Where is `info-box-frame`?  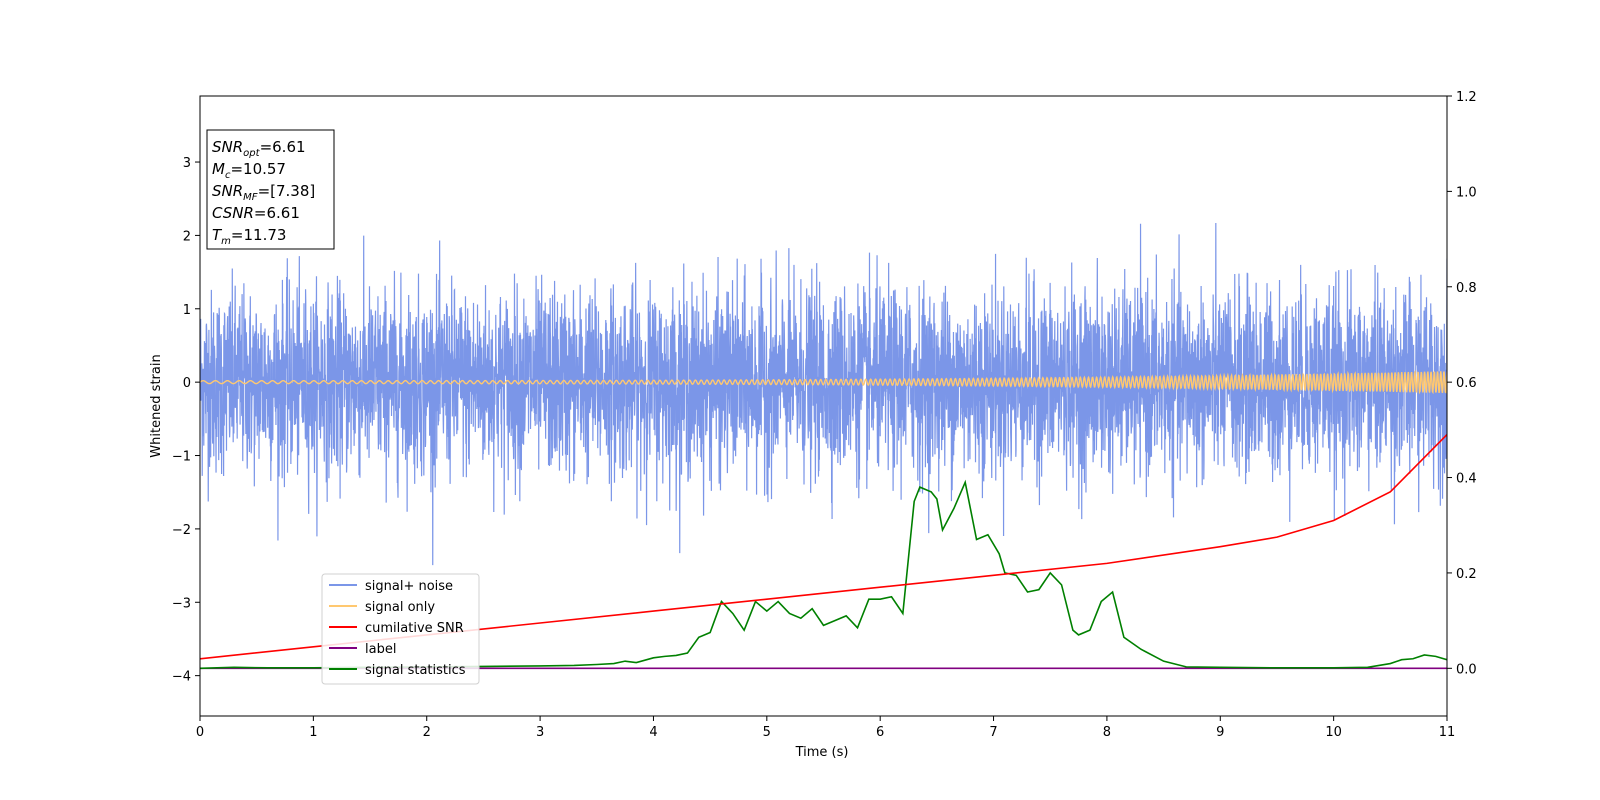 info-box-frame is located at coordinates (270, 189).